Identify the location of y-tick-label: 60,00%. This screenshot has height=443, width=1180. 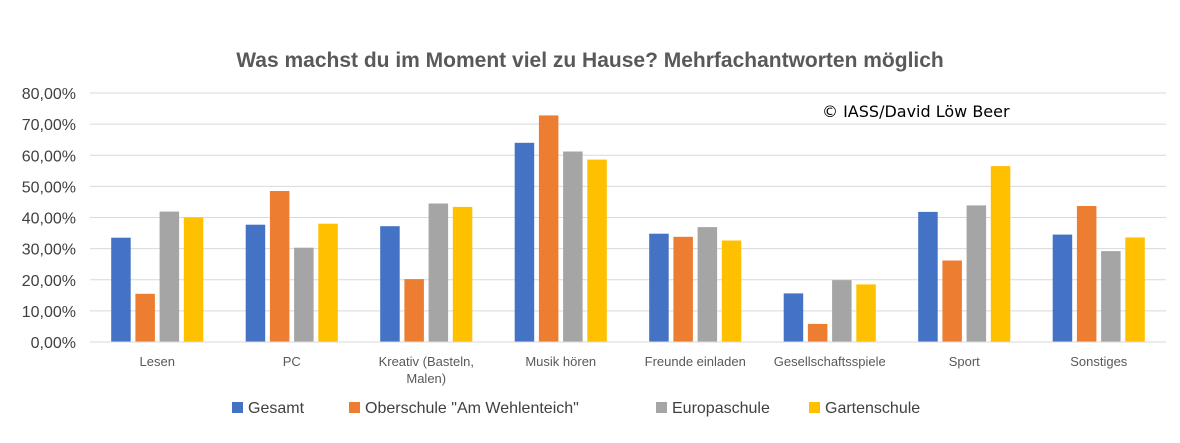
(49, 156).